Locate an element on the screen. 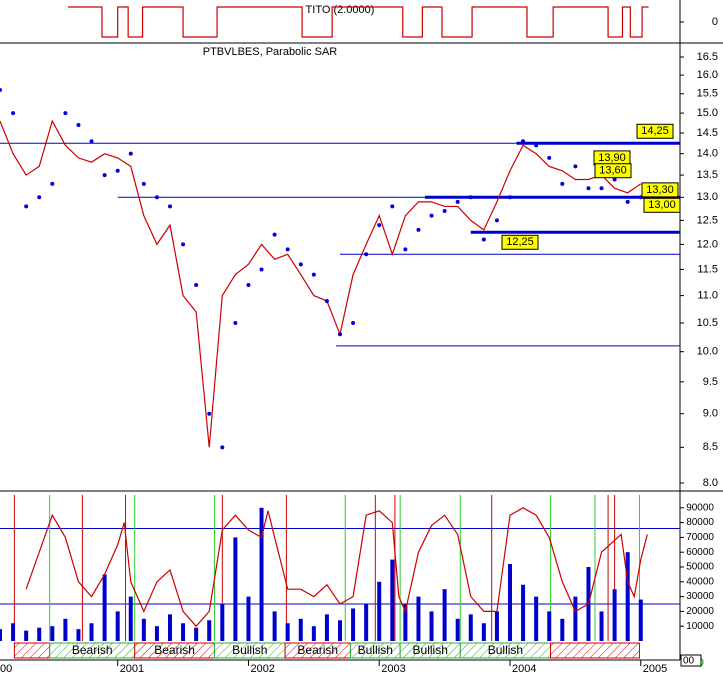  level-label: 13,00 is located at coordinates (662, 205).